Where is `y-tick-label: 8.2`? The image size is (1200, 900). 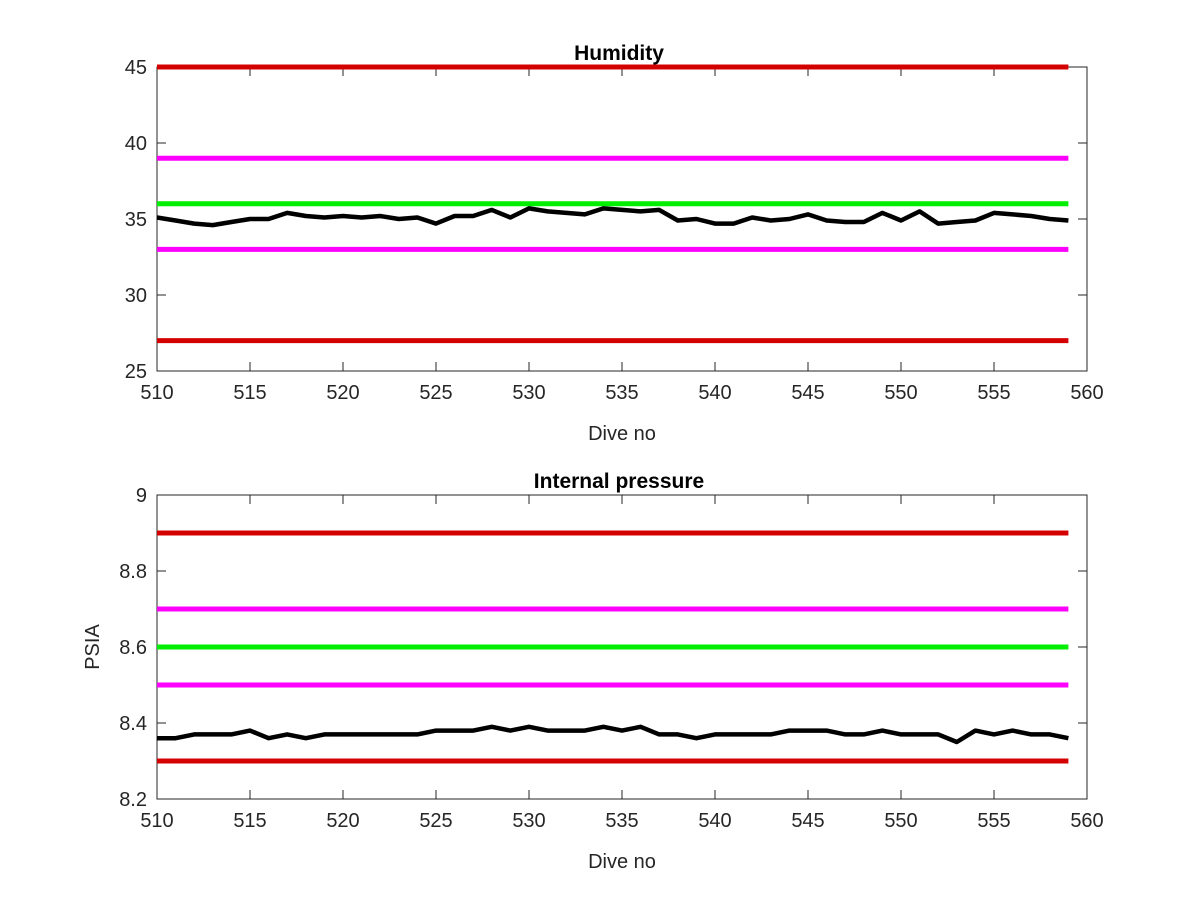
y-tick-label: 8.2 is located at coordinates (133, 800).